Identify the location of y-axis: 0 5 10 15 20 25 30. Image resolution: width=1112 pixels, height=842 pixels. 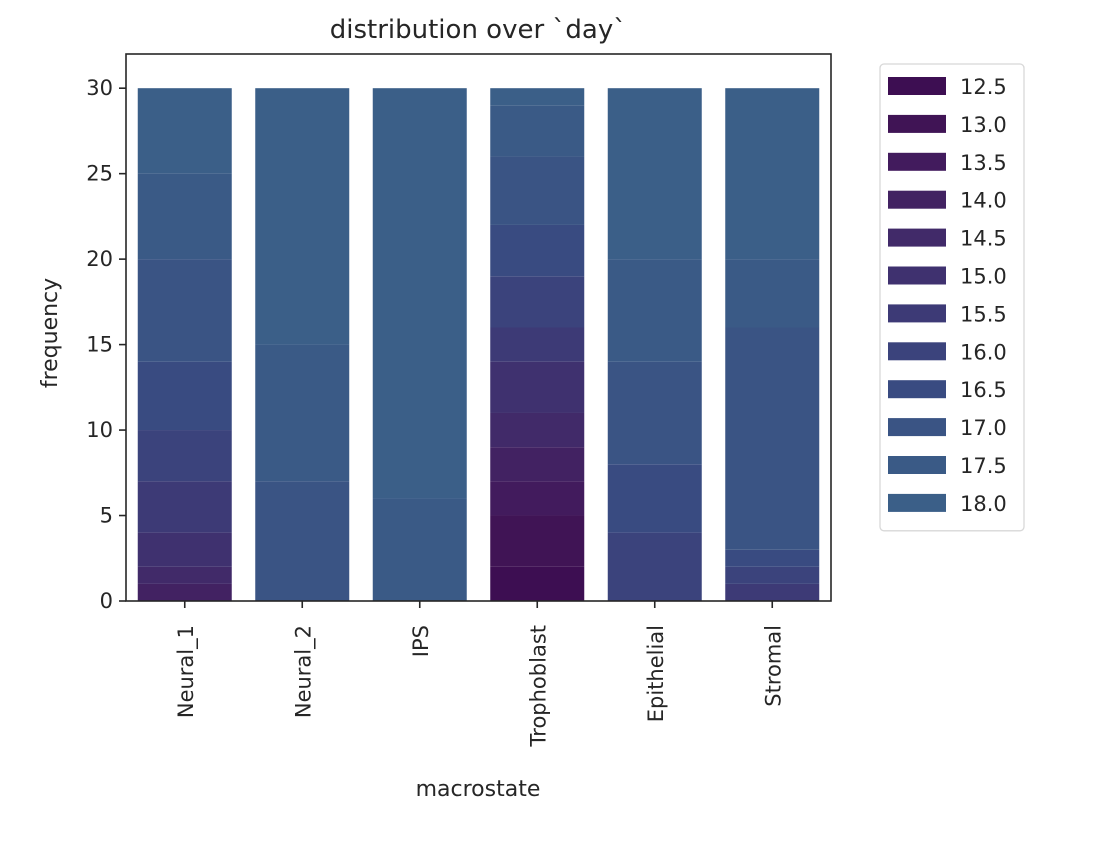
(106, 344).